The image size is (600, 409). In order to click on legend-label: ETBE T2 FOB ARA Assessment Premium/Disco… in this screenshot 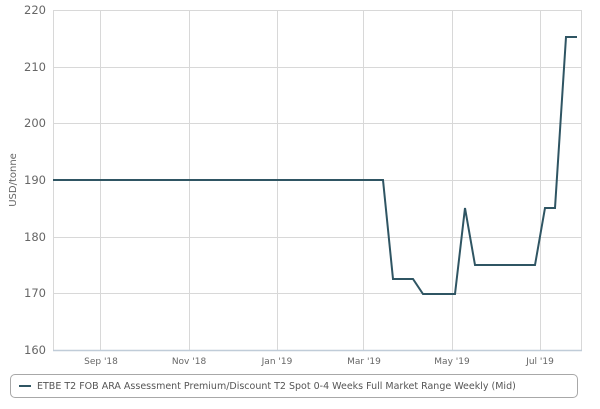, I will do `click(276, 386)`.